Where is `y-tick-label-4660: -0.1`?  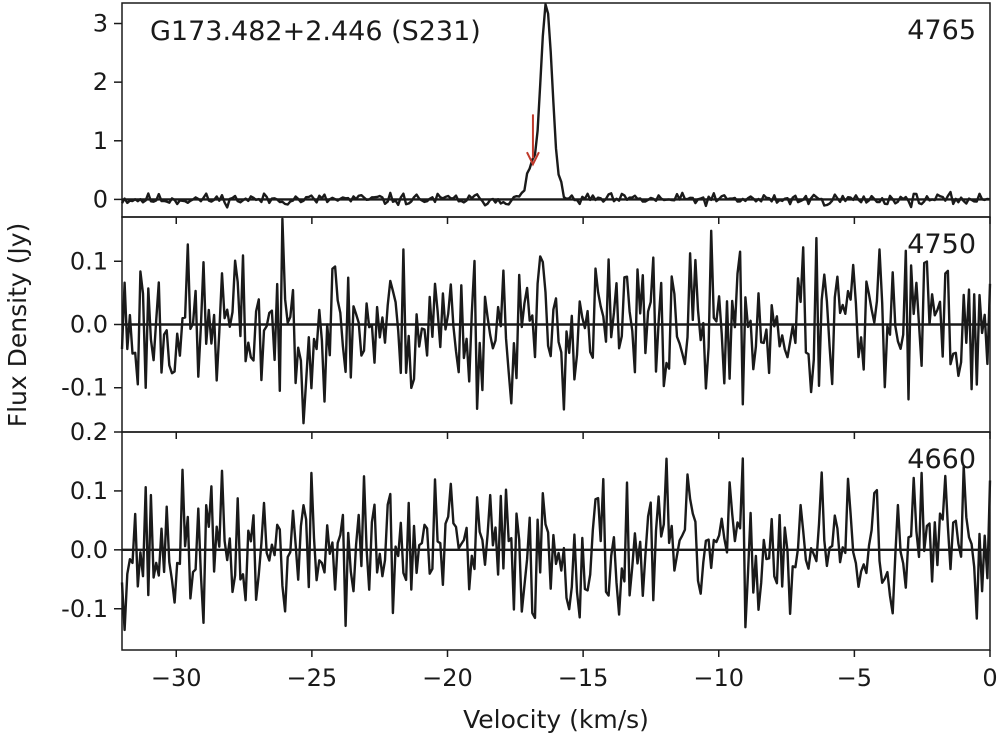
y-tick-label-4660: -0.1 is located at coordinates (84, 609).